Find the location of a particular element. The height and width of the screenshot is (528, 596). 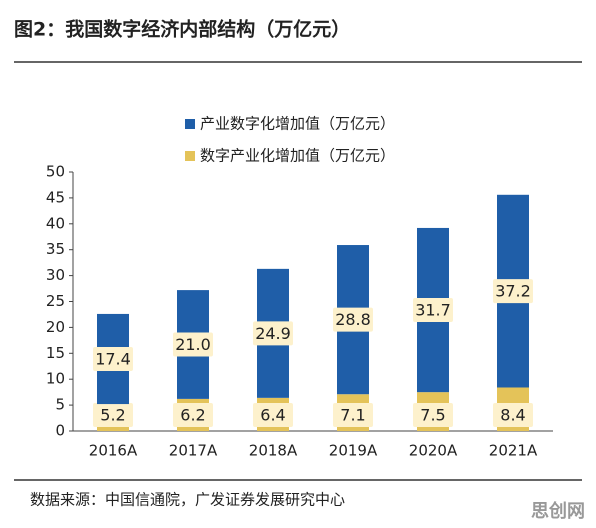

value-label: 6.2 is located at coordinates (192, 415).